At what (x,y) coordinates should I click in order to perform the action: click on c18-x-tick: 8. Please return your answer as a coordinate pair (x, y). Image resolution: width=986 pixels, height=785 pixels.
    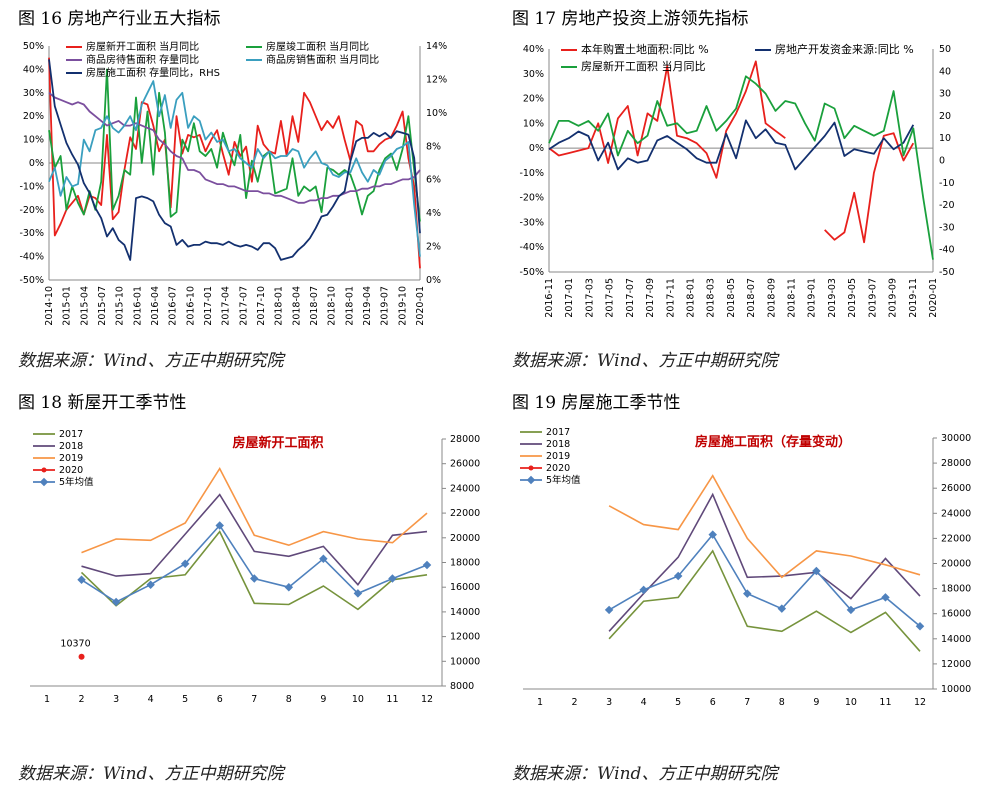
    Looking at the image, I should click on (289, 699).